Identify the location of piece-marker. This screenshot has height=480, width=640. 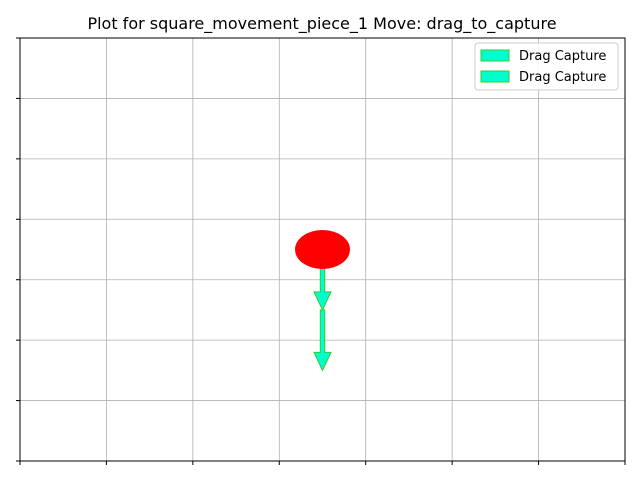
(322, 249).